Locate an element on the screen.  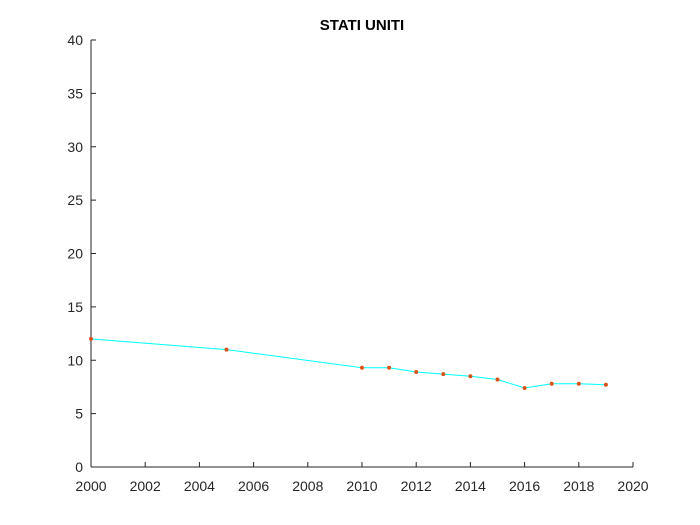
y-tick-label: 0 is located at coordinates (79, 467).